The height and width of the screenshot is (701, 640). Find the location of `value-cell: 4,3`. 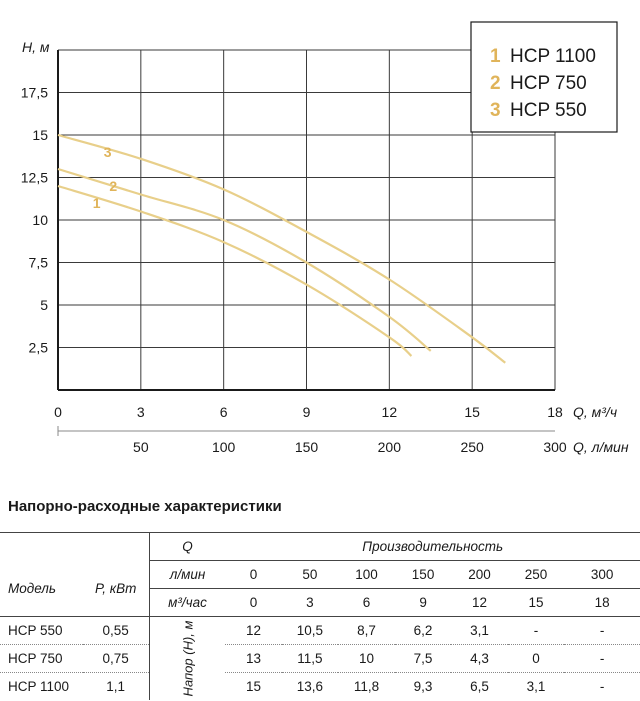

value-cell: 4,3 is located at coordinates (479, 658).